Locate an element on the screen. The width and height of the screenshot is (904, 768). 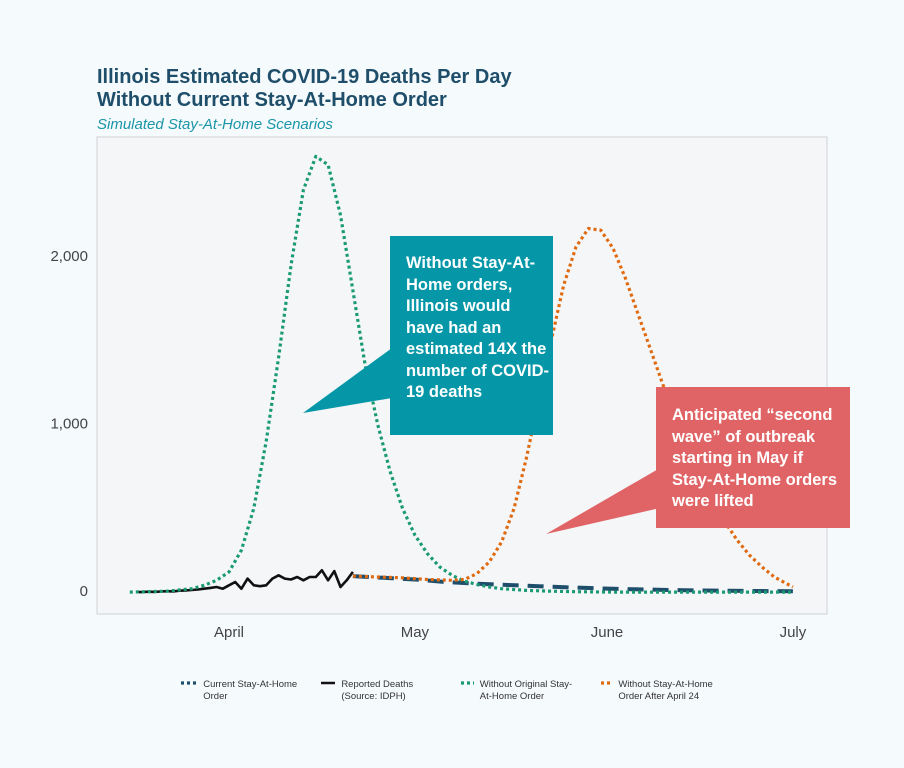
y-tick-label: 1,000 is located at coordinates (69, 423).